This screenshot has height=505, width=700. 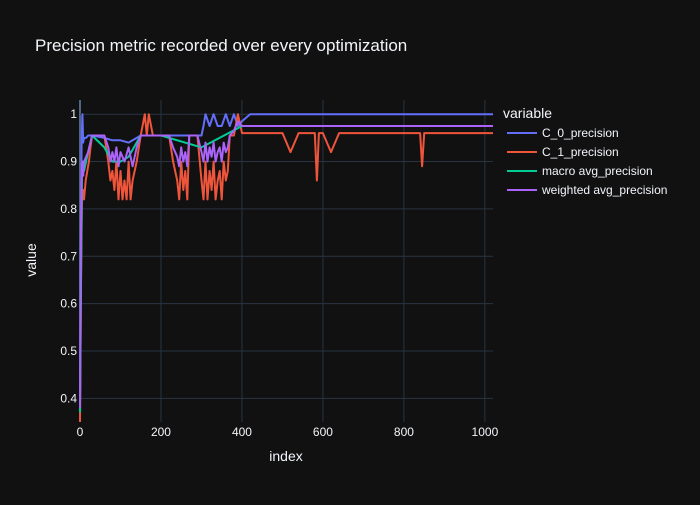 What do you see at coordinates (68, 209) in the screenshot?
I see `y-tick-label: 0.8` at bounding box center [68, 209].